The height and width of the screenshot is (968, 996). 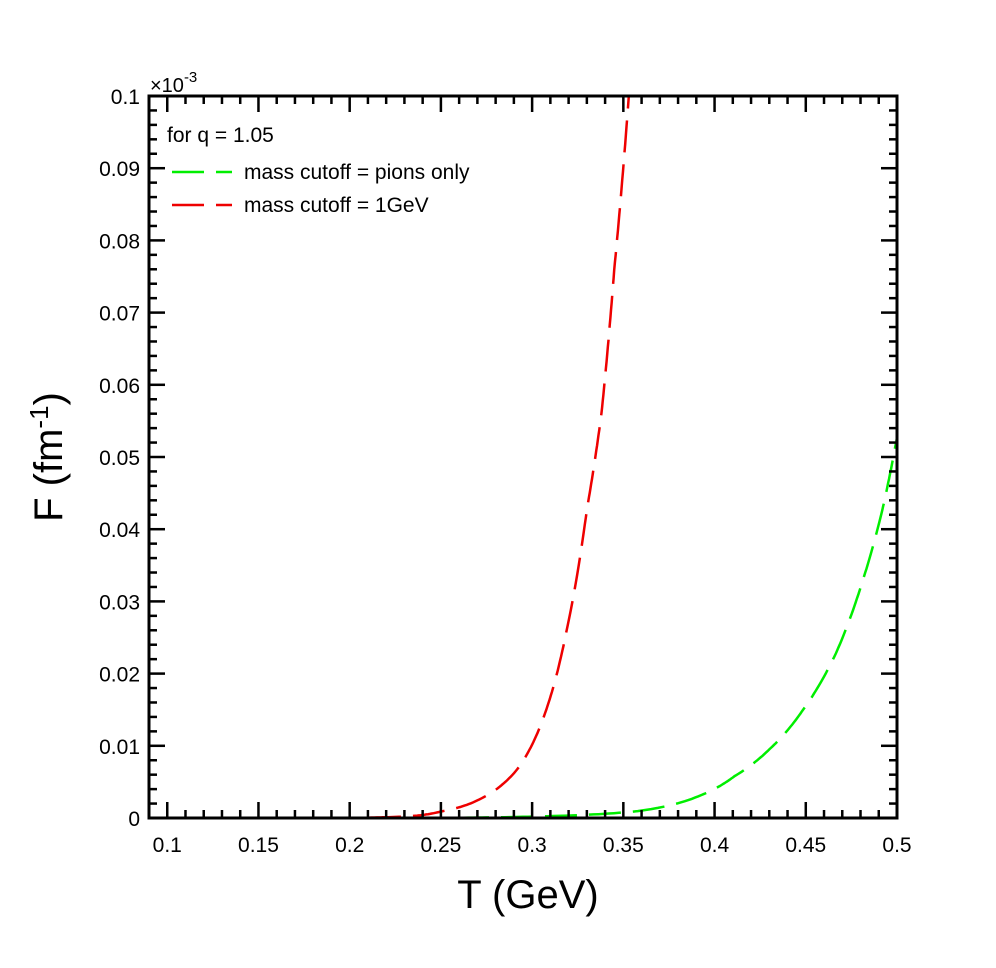 I want to click on y-axis-label: F (fm-1), so click(x=47, y=457).